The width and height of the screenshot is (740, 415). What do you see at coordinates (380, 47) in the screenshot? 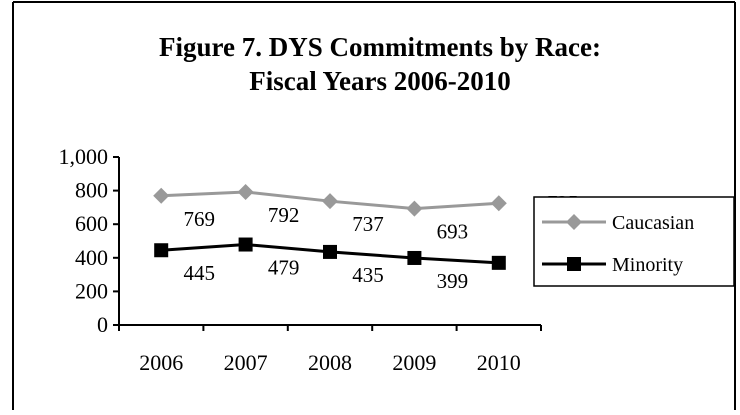
I see `chart-title-line-1: Figure 7. DYS Commitments by Race:` at bounding box center [380, 47].